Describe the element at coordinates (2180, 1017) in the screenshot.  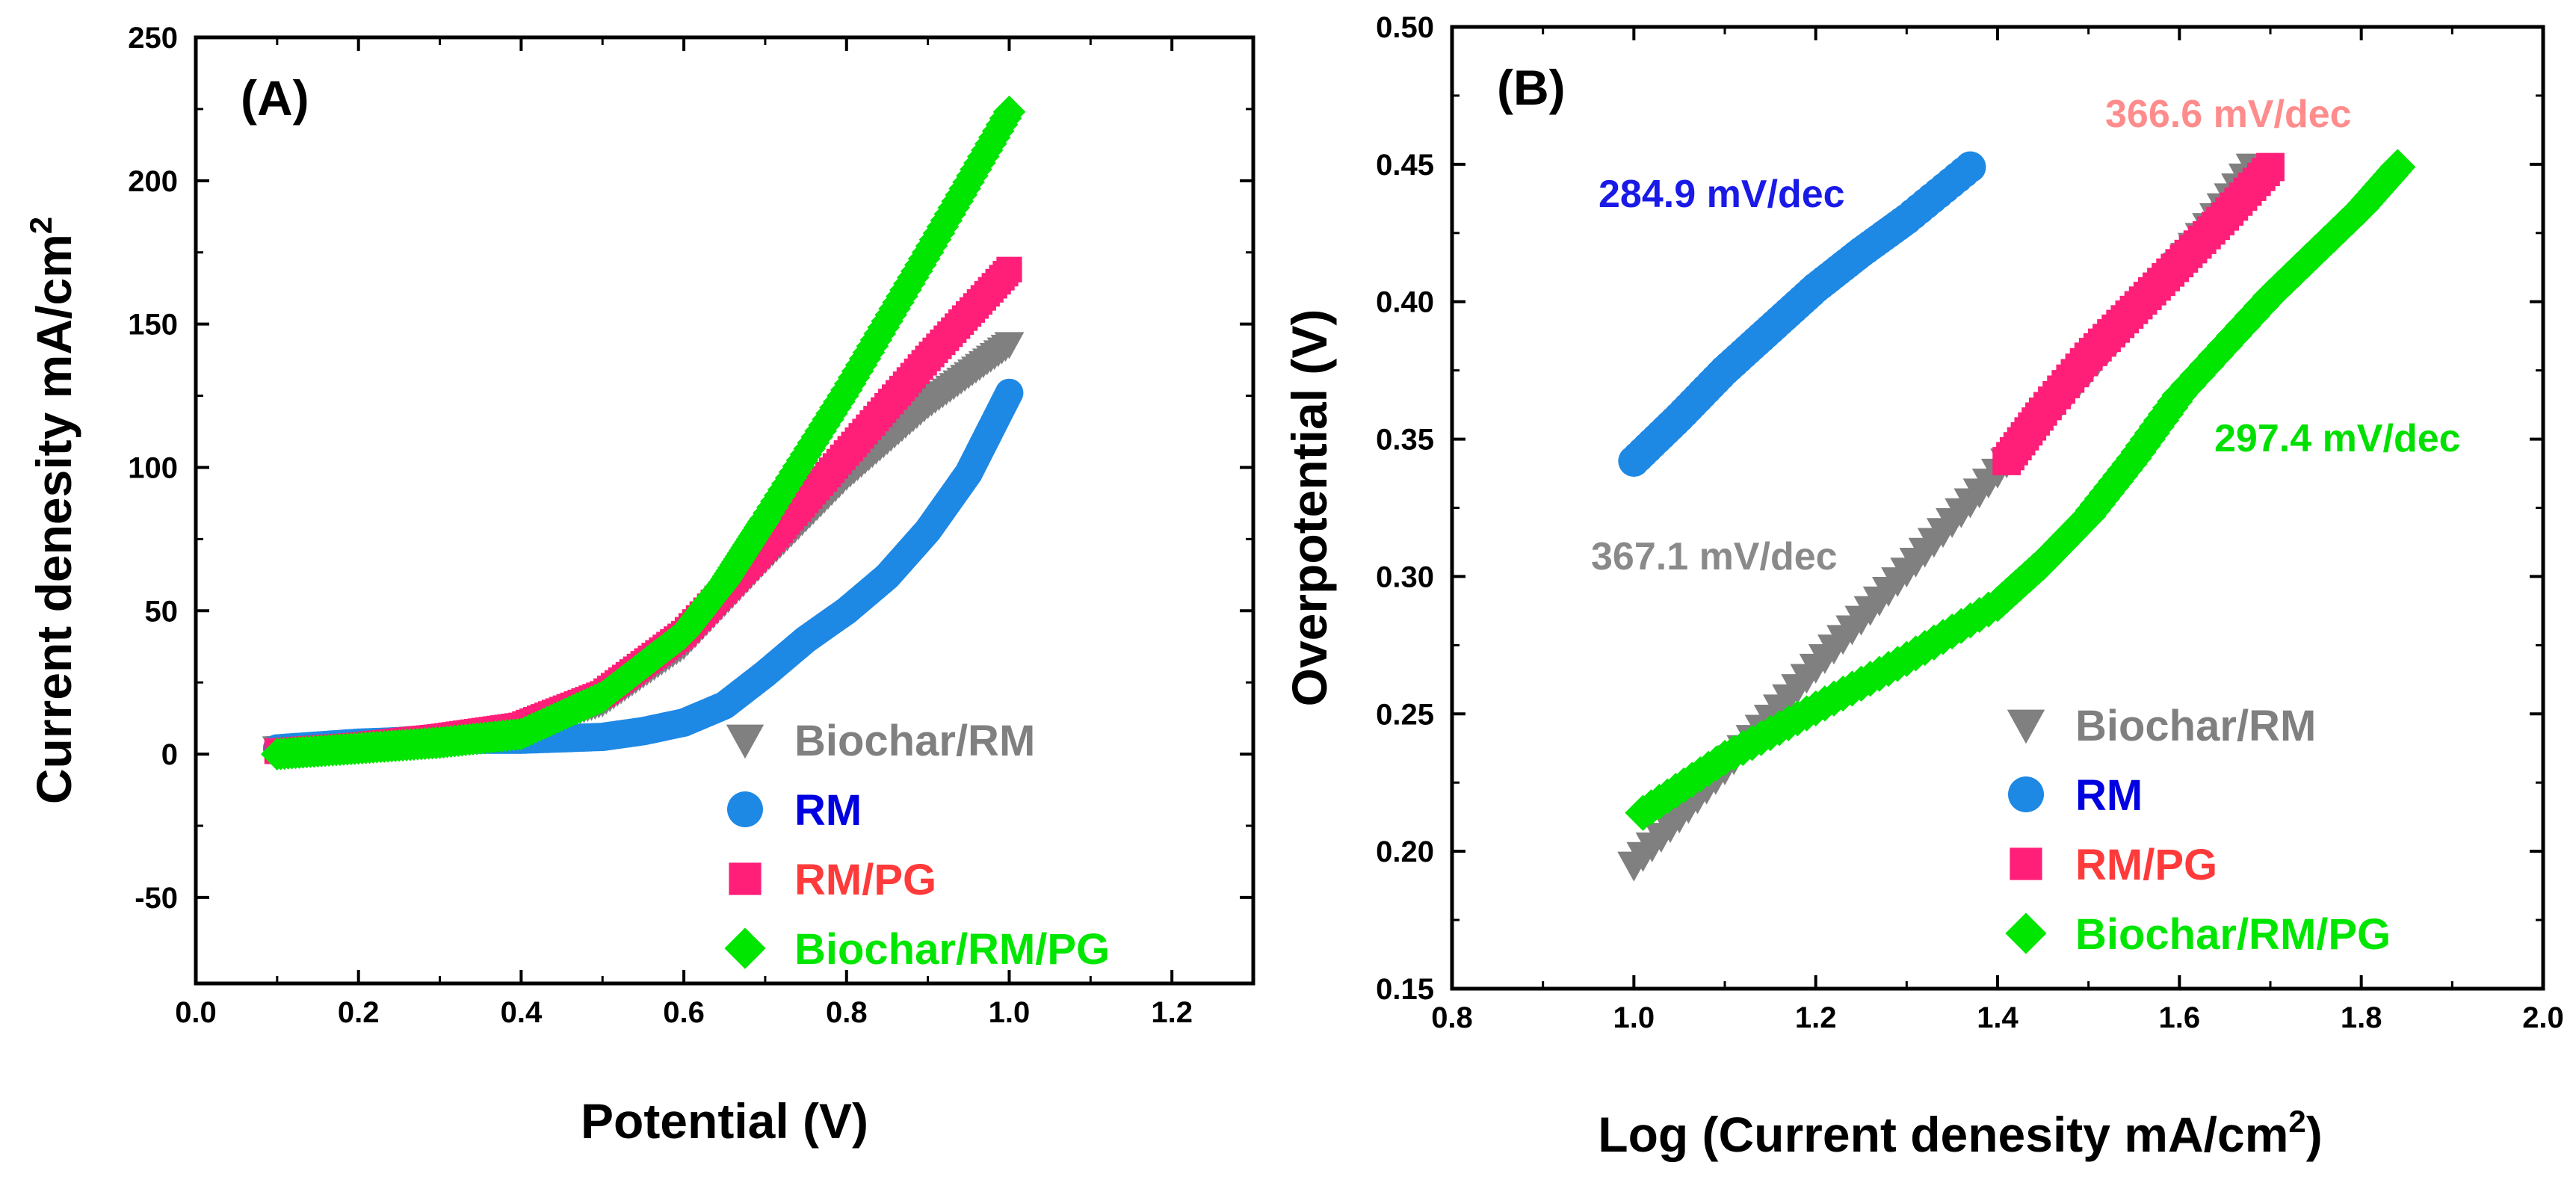
I see `x-tick-label: 1.6` at that location.